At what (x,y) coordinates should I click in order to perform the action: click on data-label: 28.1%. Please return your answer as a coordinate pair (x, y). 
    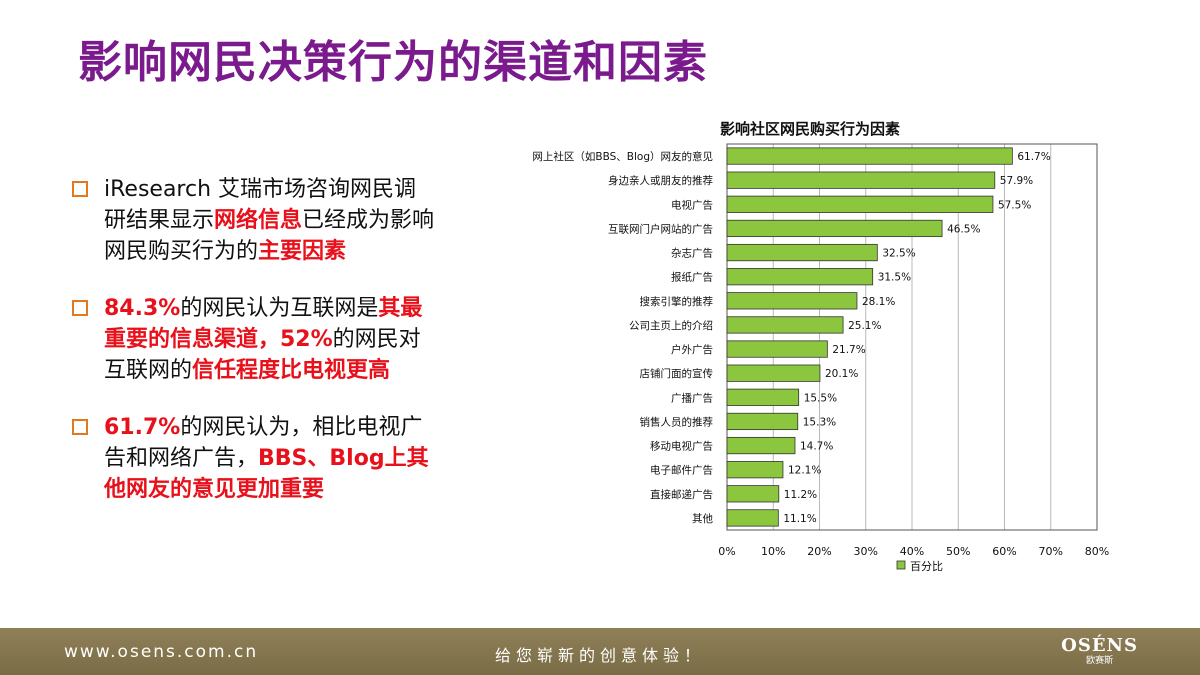
    Looking at the image, I should click on (878, 302).